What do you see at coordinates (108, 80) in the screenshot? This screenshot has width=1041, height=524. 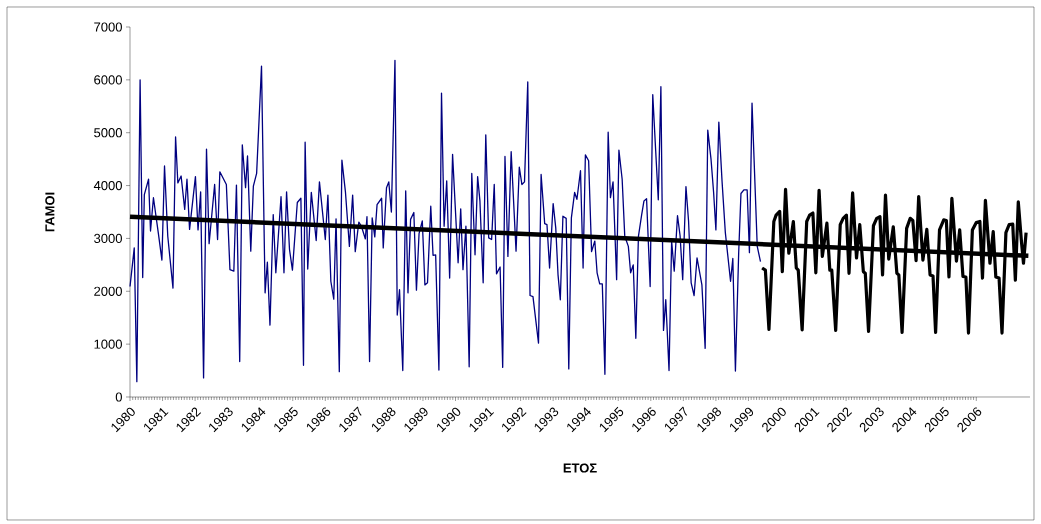 I see `y-tick-label: 6000` at bounding box center [108, 80].